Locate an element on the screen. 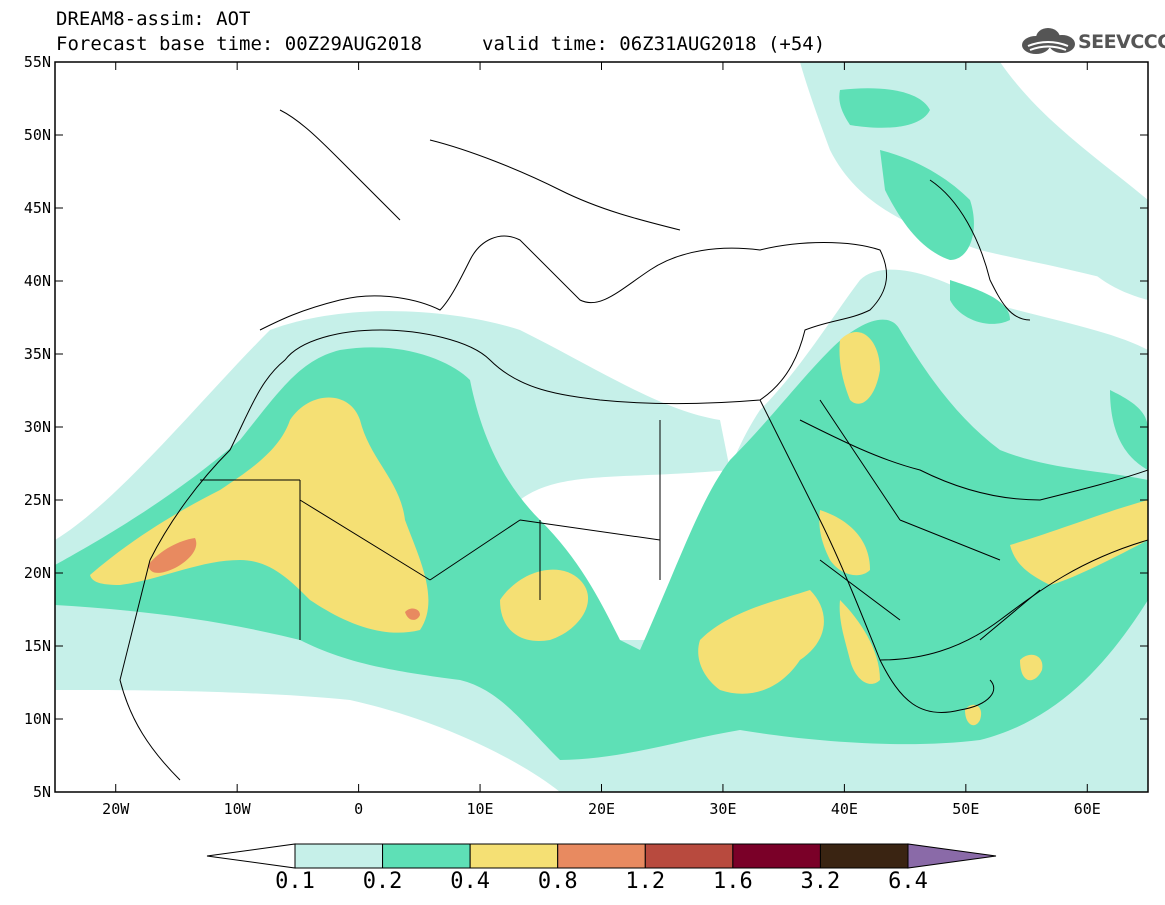 Image resolution: width=1165 pixels, height=905 pixels. colorbar-label: 1.2 is located at coordinates (645, 881).